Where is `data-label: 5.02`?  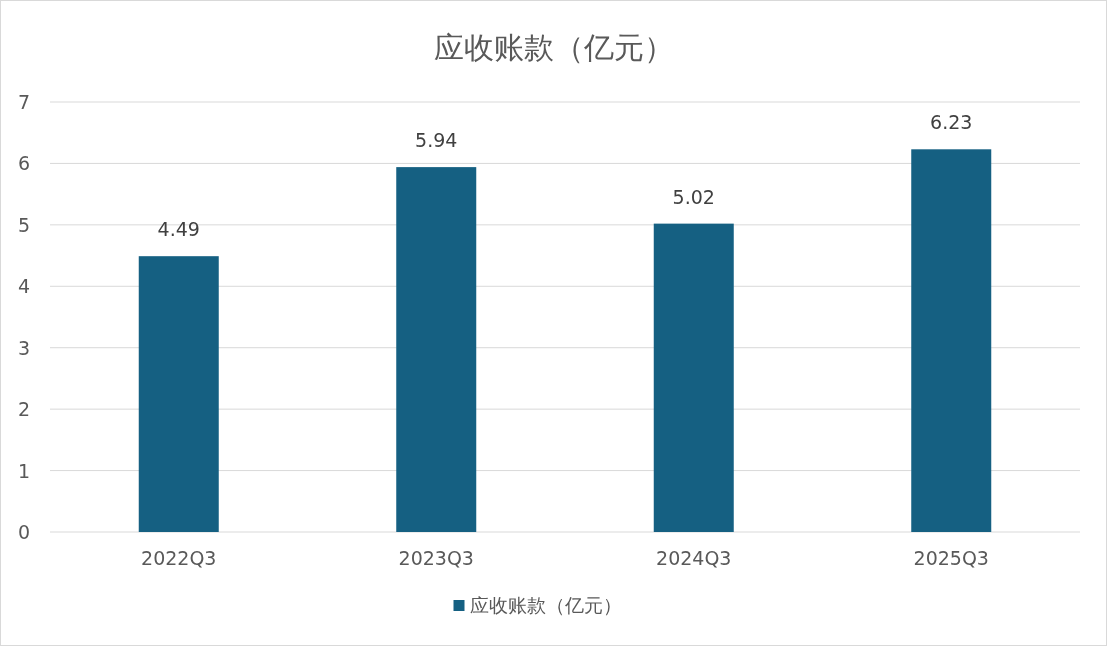
data-label: 5.02 is located at coordinates (693, 196).